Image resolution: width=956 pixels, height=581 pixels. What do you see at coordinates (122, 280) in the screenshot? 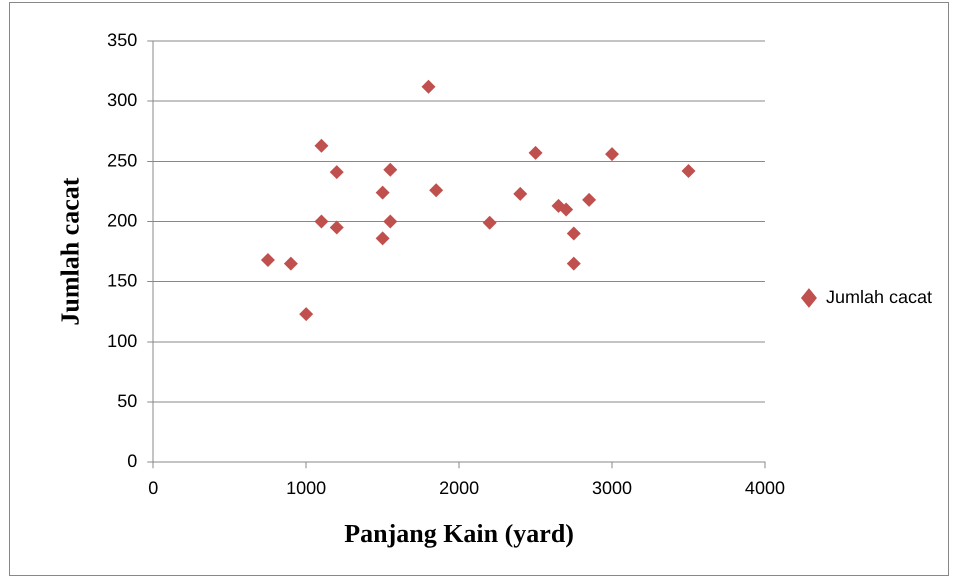
I see `y-tick-label: 150` at bounding box center [122, 280].